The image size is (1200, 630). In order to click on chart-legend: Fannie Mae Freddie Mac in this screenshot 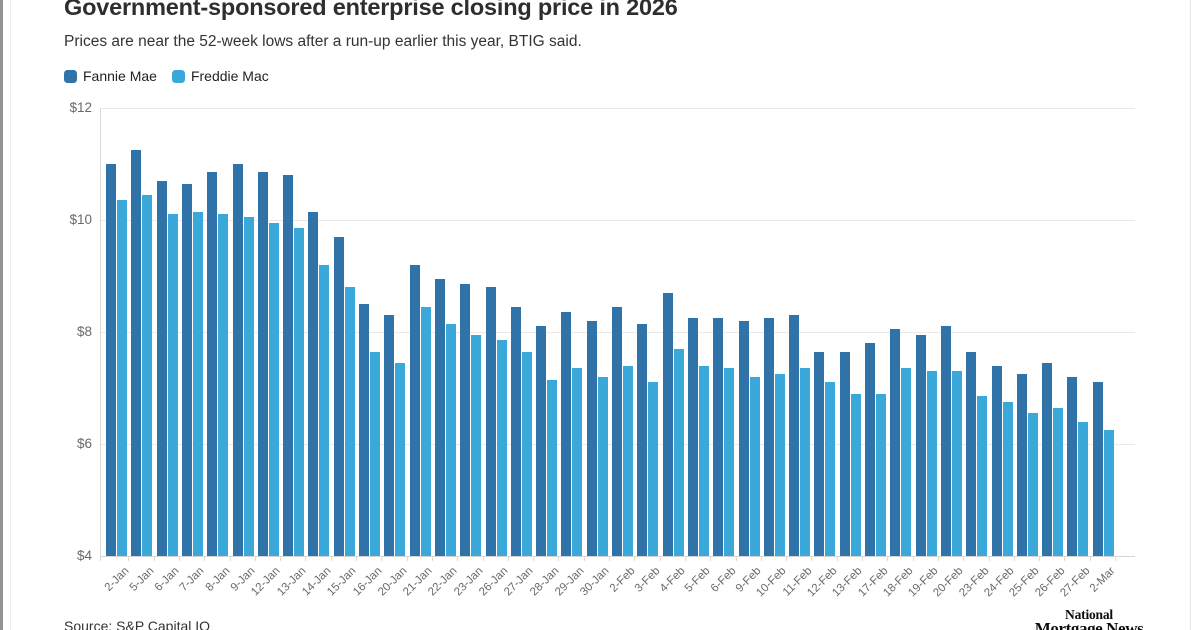, I will do `click(166, 76)`.